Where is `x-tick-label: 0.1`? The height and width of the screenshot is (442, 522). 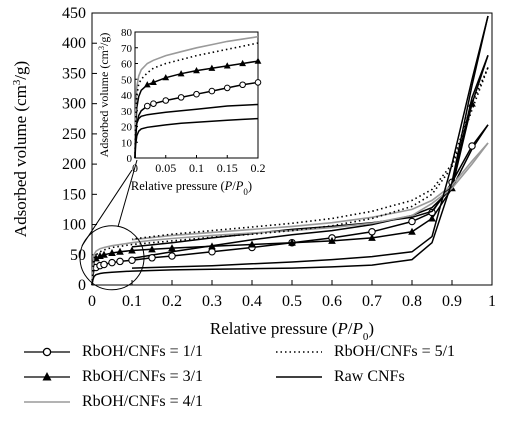 x-tick-label: 0.1 is located at coordinates (132, 301).